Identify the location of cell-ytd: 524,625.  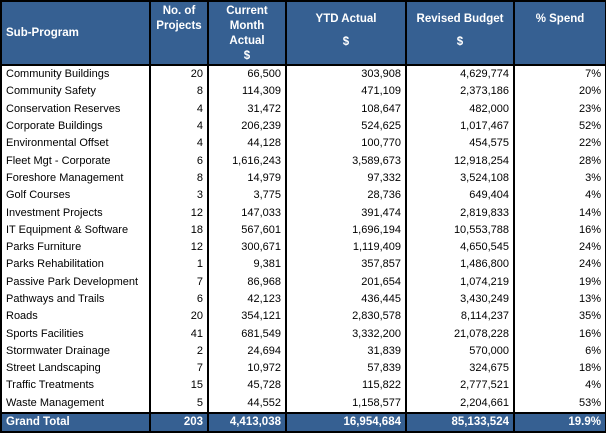
(346, 126).